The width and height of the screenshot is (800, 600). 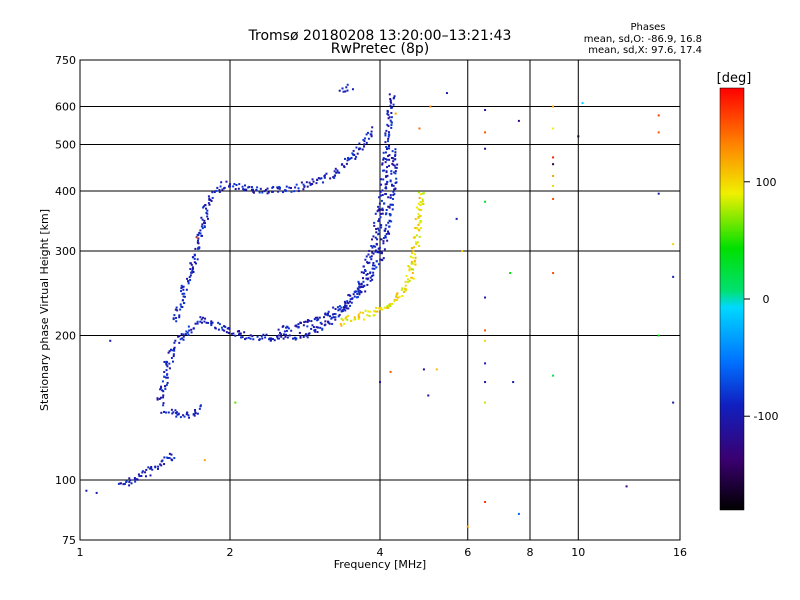 I want to click on stats-o-mode: mean, sd,O: -86.9, 16.8, so click(x=643, y=39).